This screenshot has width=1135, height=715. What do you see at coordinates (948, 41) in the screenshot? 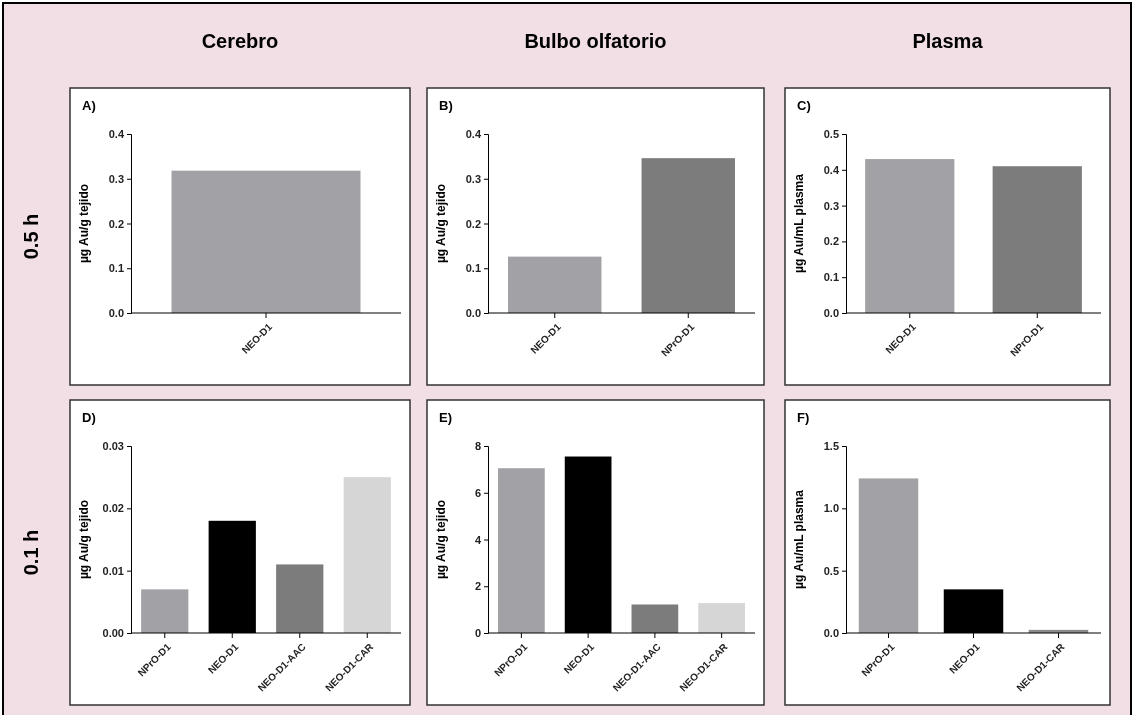
I see `chart-subtitle: Plasma` at bounding box center [948, 41].